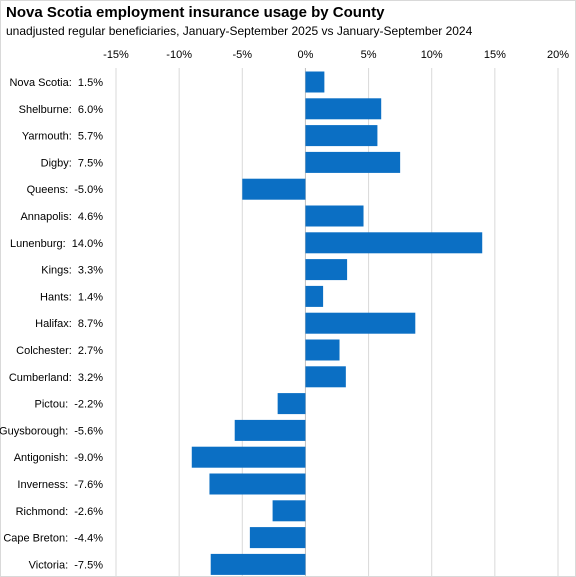  What do you see at coordinates (432, 55) in the screenshot?
I see `x-tick-label: 10%` at bounding box center [432, 55].